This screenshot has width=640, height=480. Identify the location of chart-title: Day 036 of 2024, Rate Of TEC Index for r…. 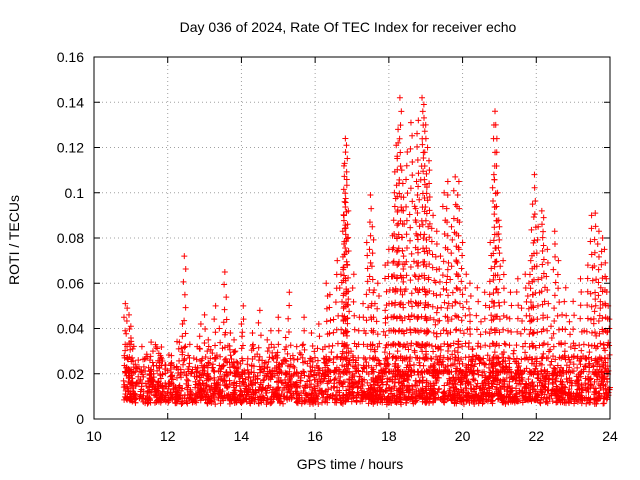
(348, 27).